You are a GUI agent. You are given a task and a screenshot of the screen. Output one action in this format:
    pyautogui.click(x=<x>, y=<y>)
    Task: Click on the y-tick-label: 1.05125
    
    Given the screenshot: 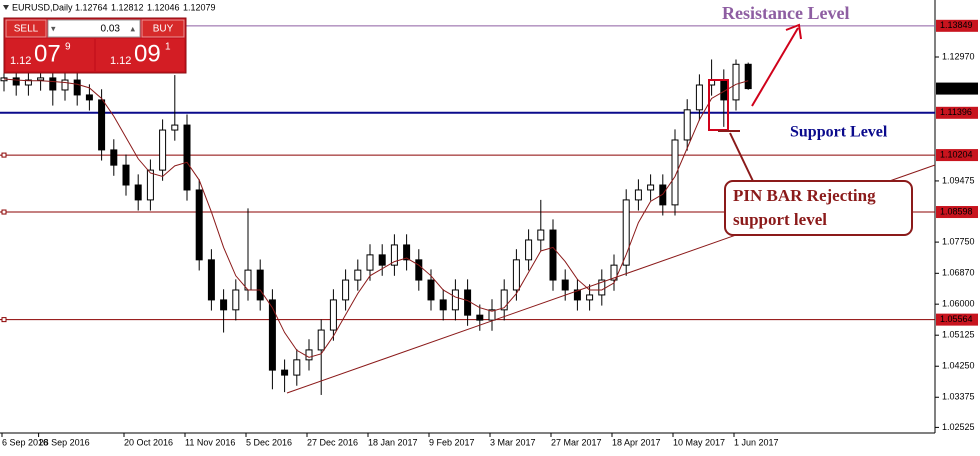 What is the action you would take?
    pyautogui.click(x=958, y=335)
    